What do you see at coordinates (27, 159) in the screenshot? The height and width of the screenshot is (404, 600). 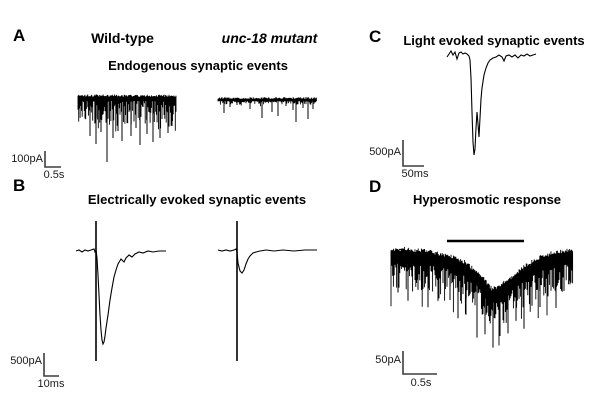 I see `panel-a-amplitude-scale-label: 100pA` at bounding box center [27, 159].